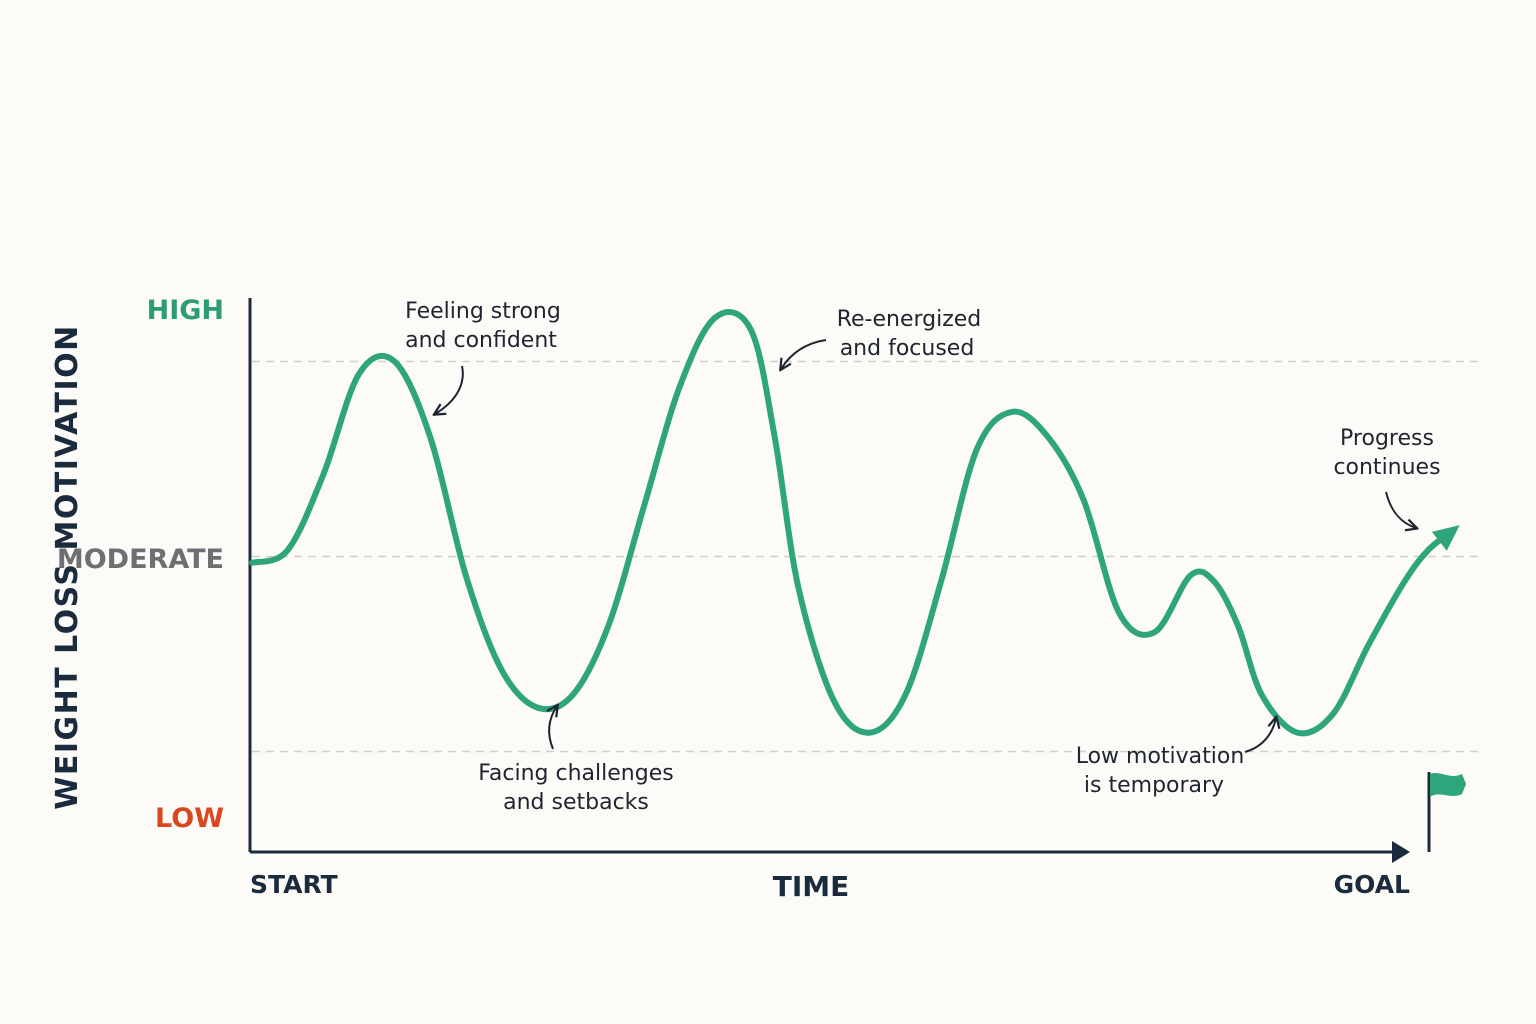  Describe the element at coordinates (189, 818) in the screenshot. I see `y-level-low: LOW` at that location.